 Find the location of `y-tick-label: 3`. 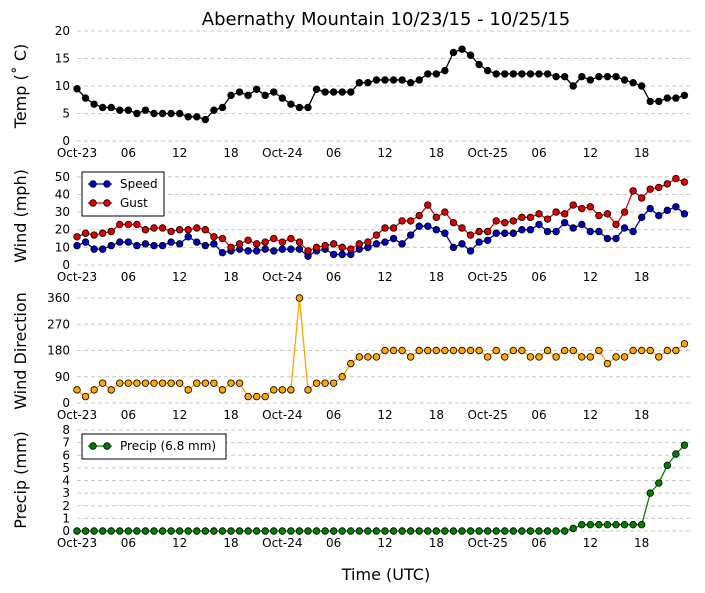

y-tick-label: 3 is located at coordinates (66, 493).